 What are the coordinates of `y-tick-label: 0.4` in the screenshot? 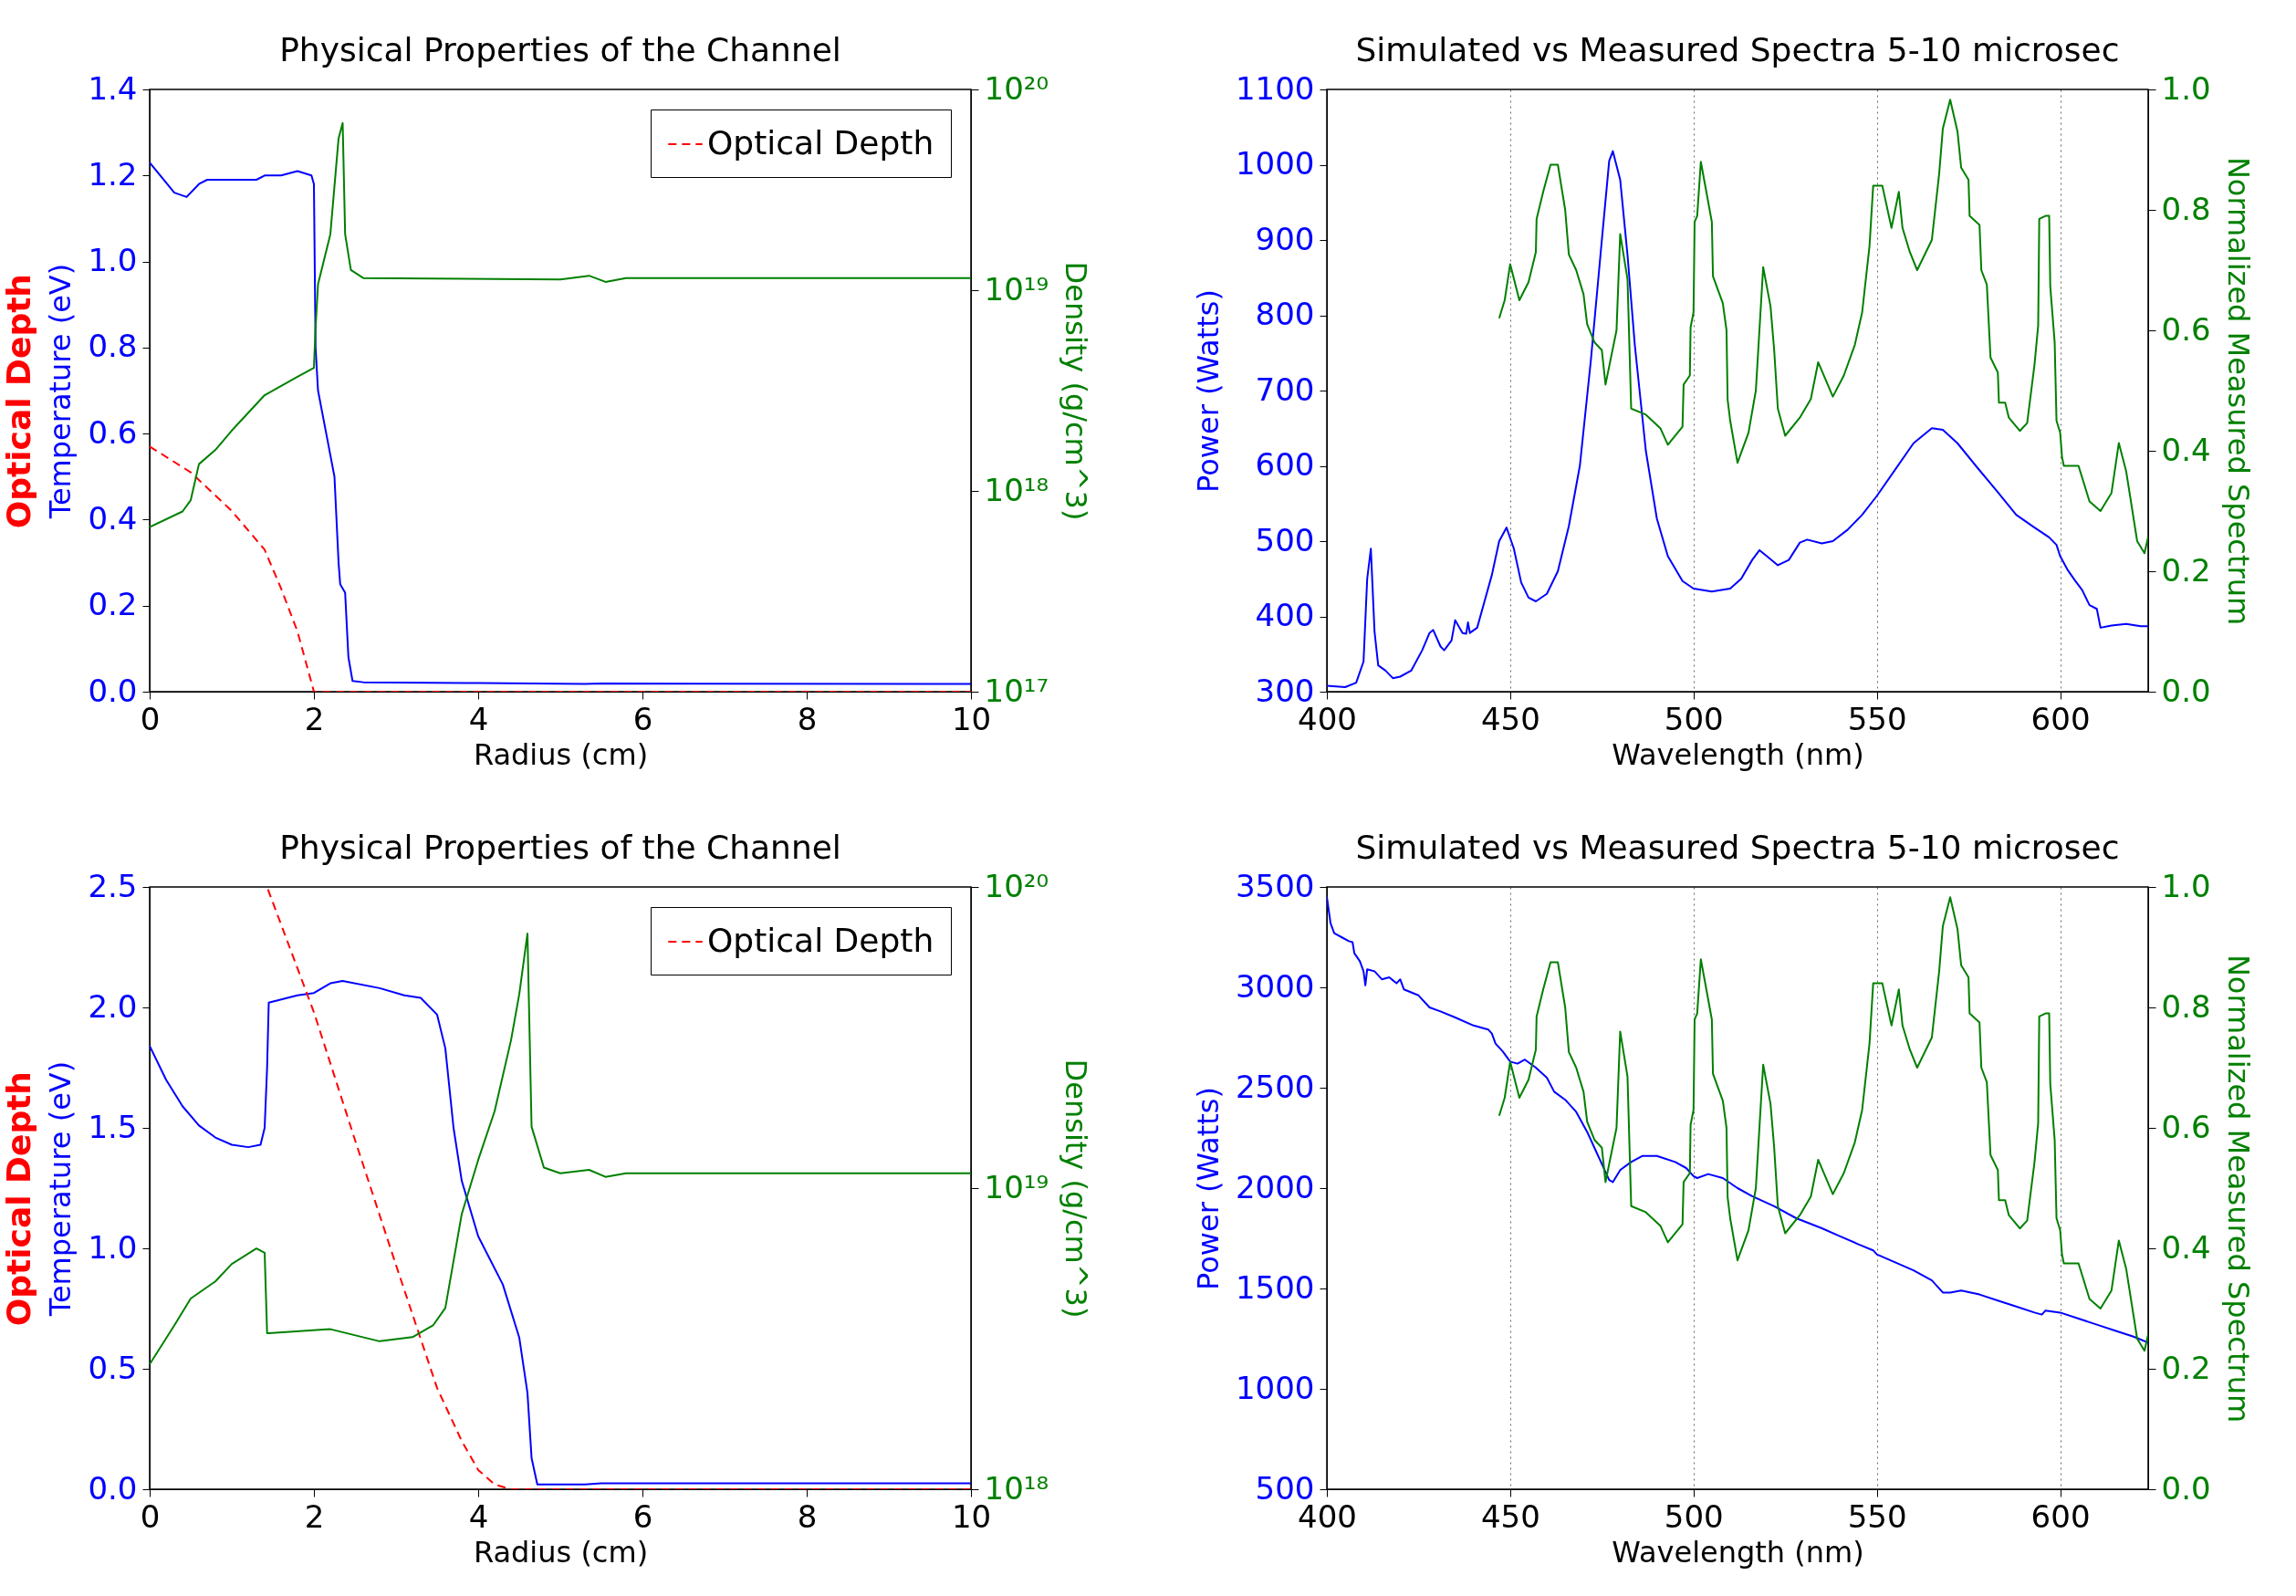 It's located at (113, 518).